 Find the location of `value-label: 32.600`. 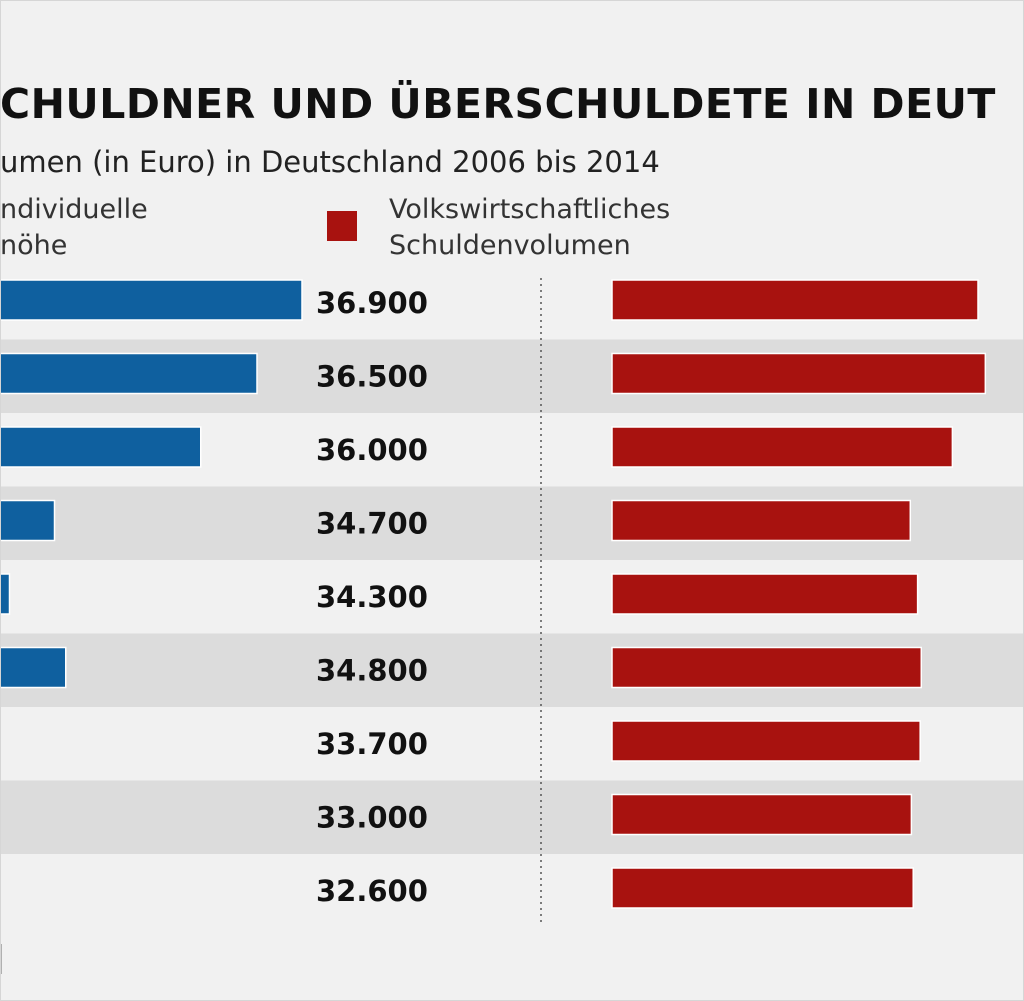

value-label: 32.600 is located at coordinates (372, 891).